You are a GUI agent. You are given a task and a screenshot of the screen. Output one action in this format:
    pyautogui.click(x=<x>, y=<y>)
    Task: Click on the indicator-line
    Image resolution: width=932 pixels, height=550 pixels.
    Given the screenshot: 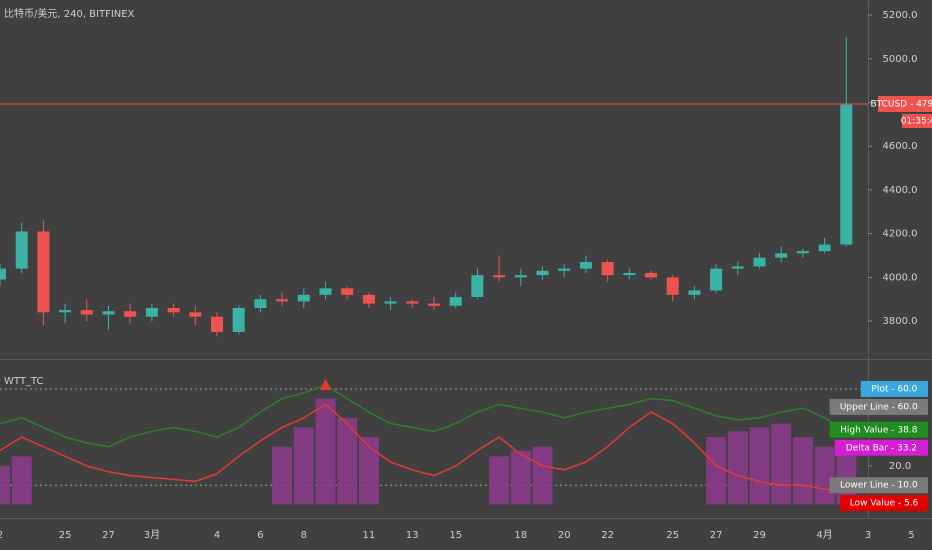 What is the action you would take?
    pyautogui.click(x=423, y=416)
    